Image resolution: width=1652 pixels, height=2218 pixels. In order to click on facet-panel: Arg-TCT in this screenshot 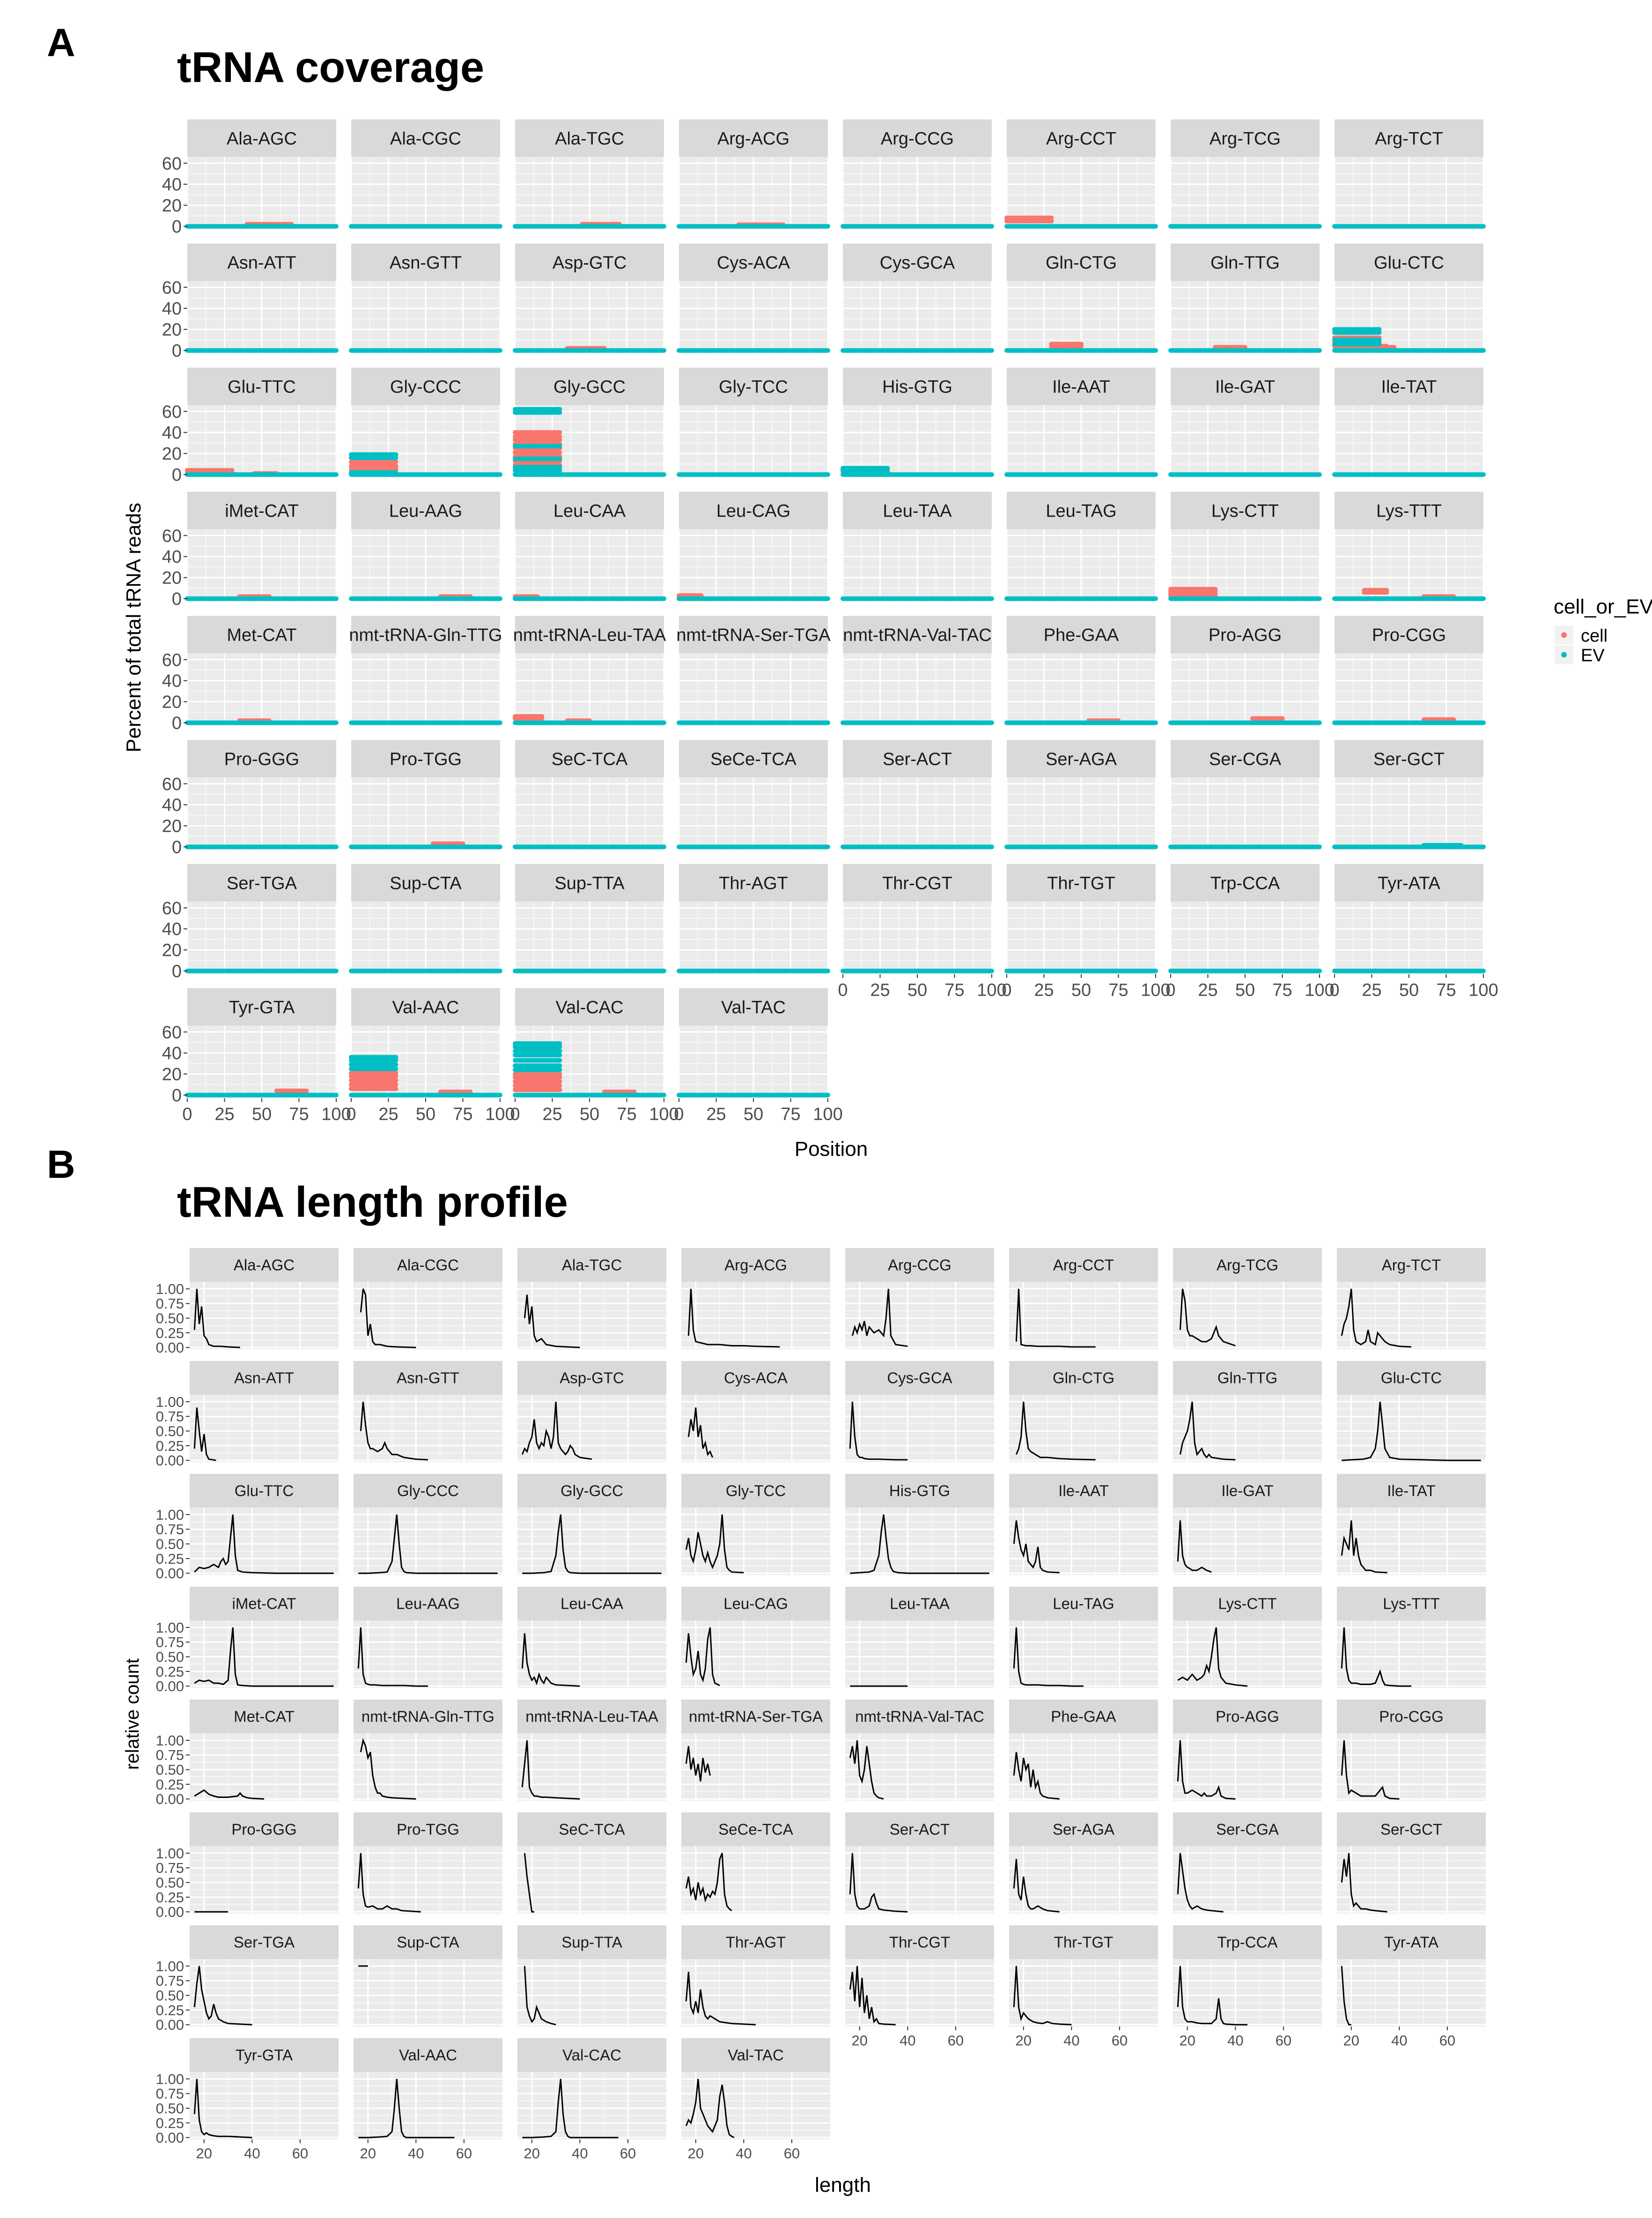, I will do `click(1409, 174)`.